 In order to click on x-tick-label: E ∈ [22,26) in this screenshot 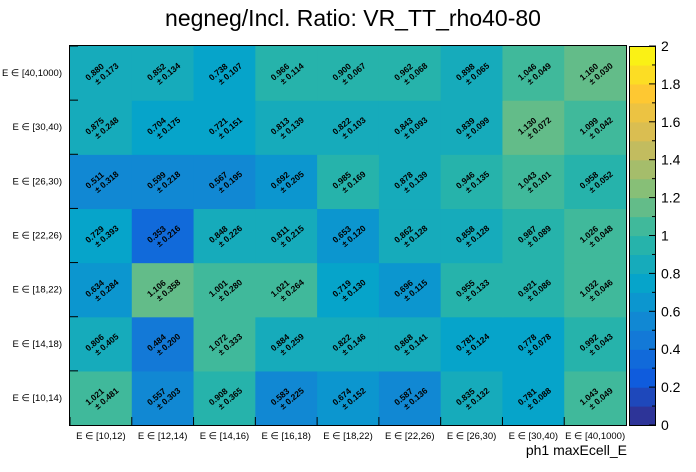, I will do `click(409, 436)`.